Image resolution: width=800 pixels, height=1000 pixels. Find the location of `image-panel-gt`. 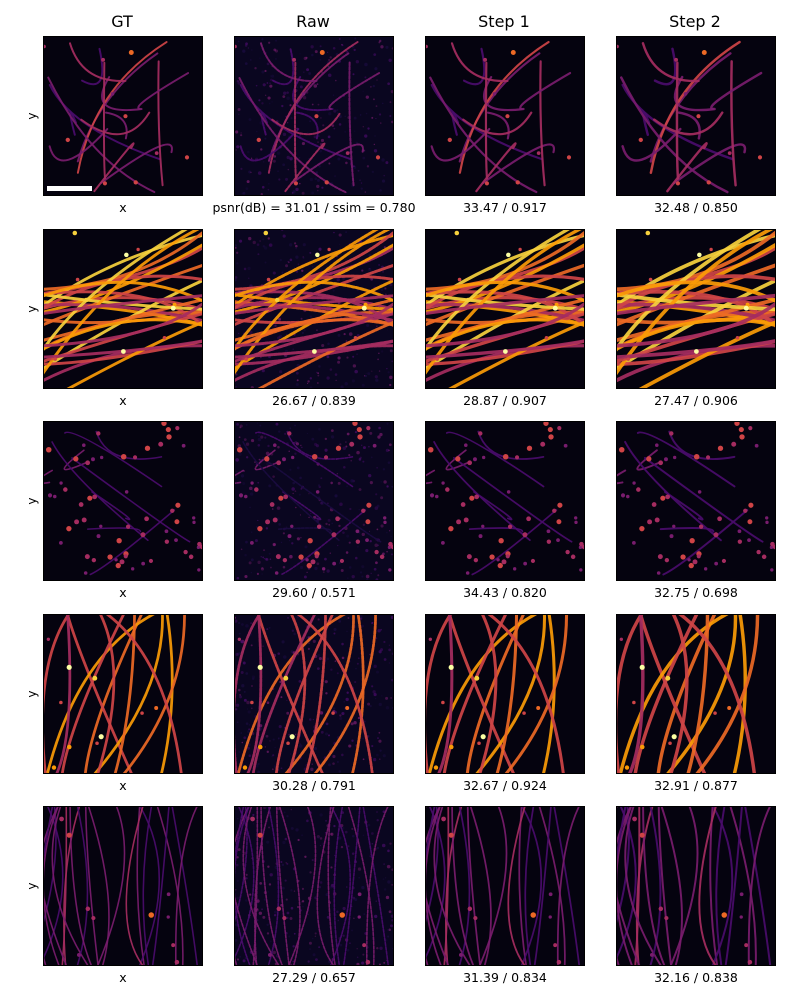

image-panel-gt is located at coordinates (123, 501).